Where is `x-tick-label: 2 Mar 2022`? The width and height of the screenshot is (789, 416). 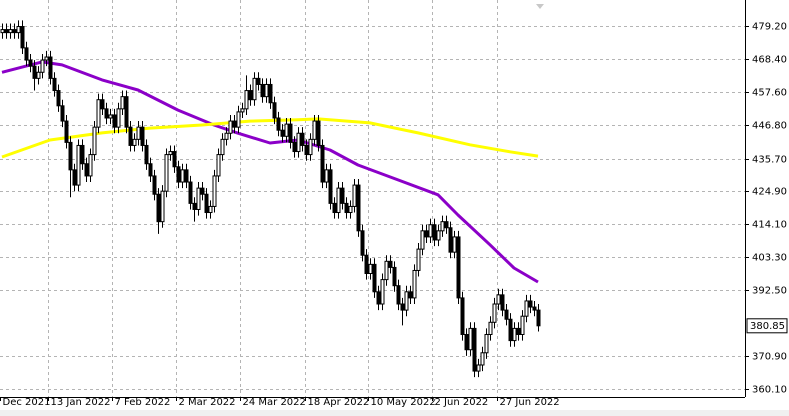 x-tick-label: 2 Mar 2022 is located at coordinates (207, 402).